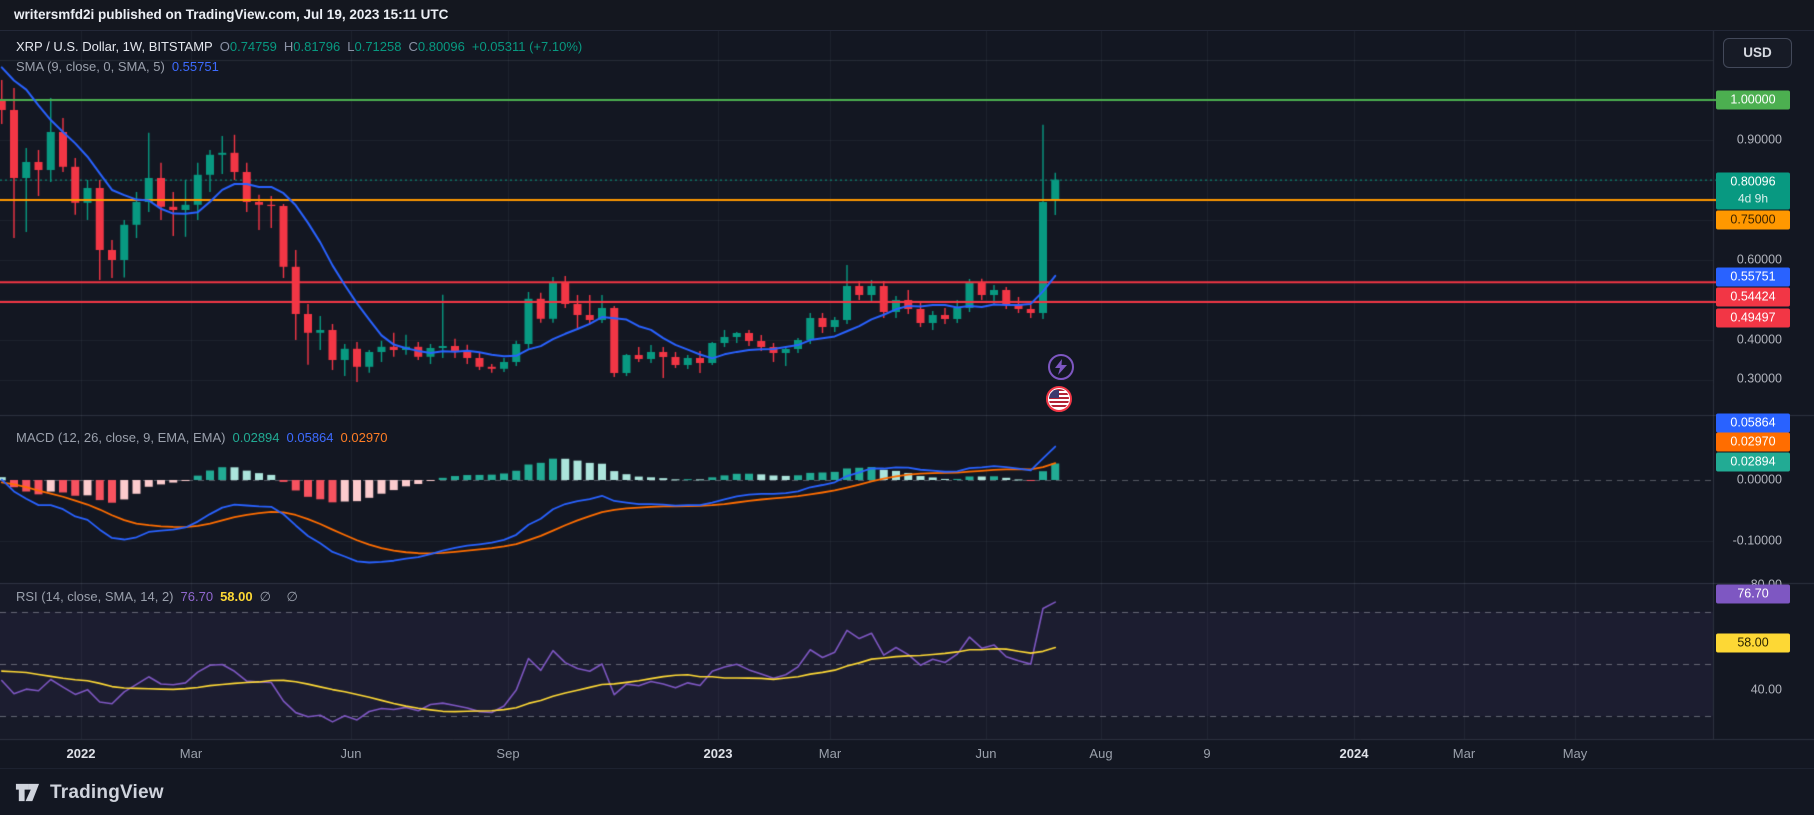 Image resolution: width=1814 pixels, height=815 pixels. I want to click on price-scale-label: 76.70, so click(1753, 594).